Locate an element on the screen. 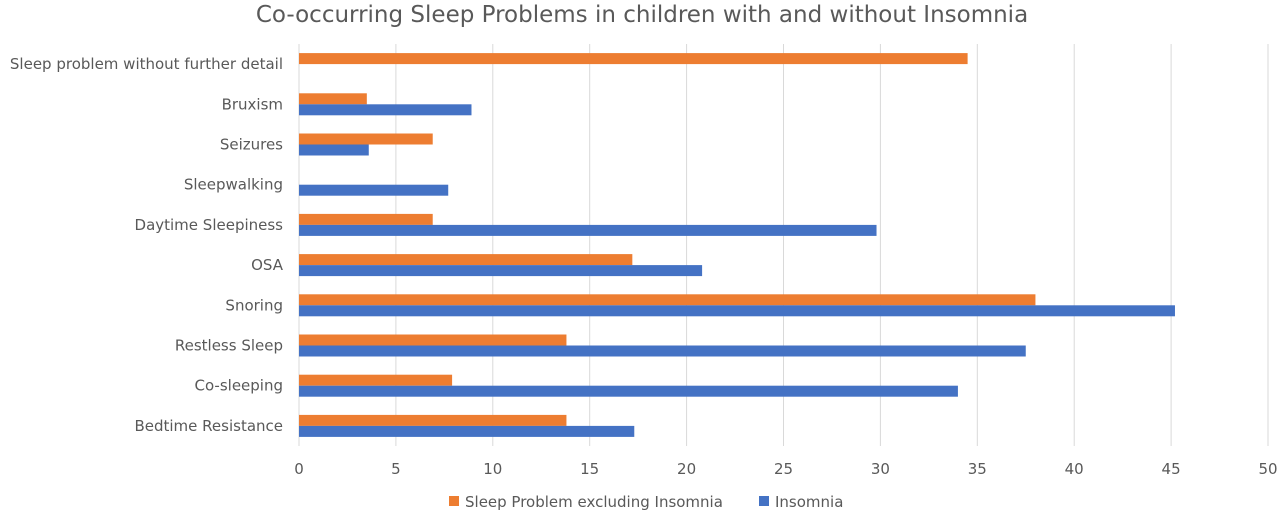 This screenshot has height=519, width=1280. category-label: Bedtime Resistance is located at coordinates (208, 426).